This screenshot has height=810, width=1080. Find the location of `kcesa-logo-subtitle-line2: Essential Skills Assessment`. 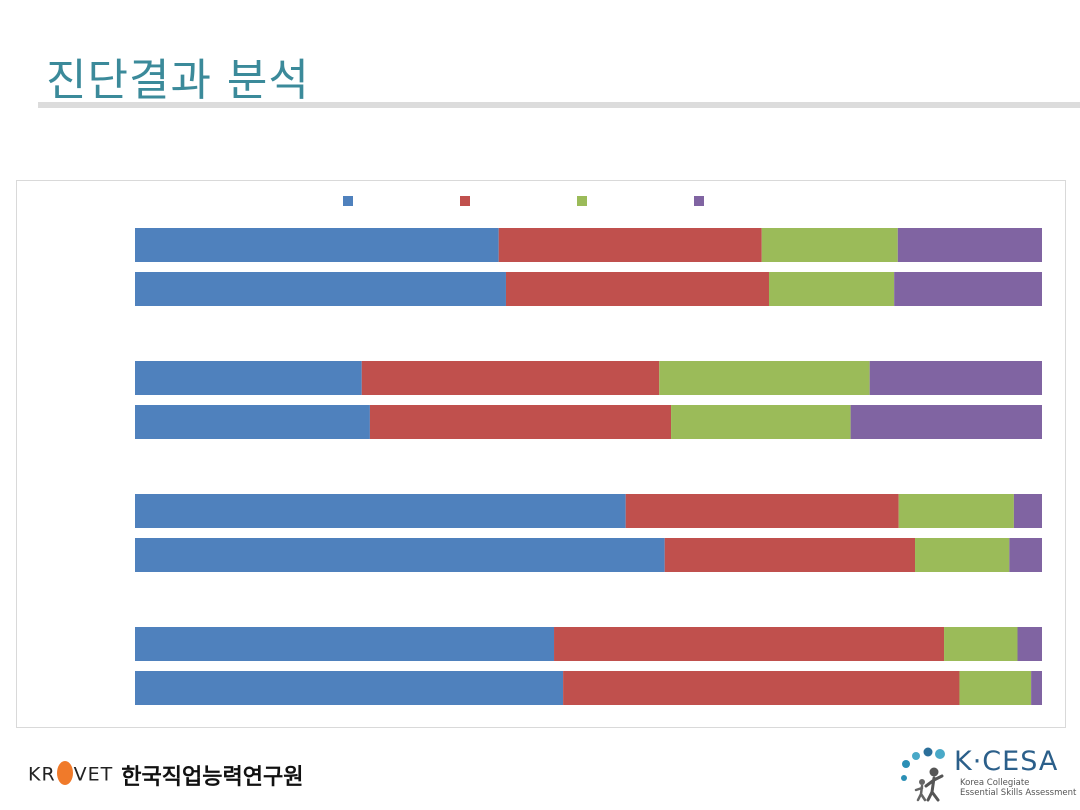

kcesa-logo-subtitle-line2: Essential Skills Assessment is located at coordinates (1018, 793).